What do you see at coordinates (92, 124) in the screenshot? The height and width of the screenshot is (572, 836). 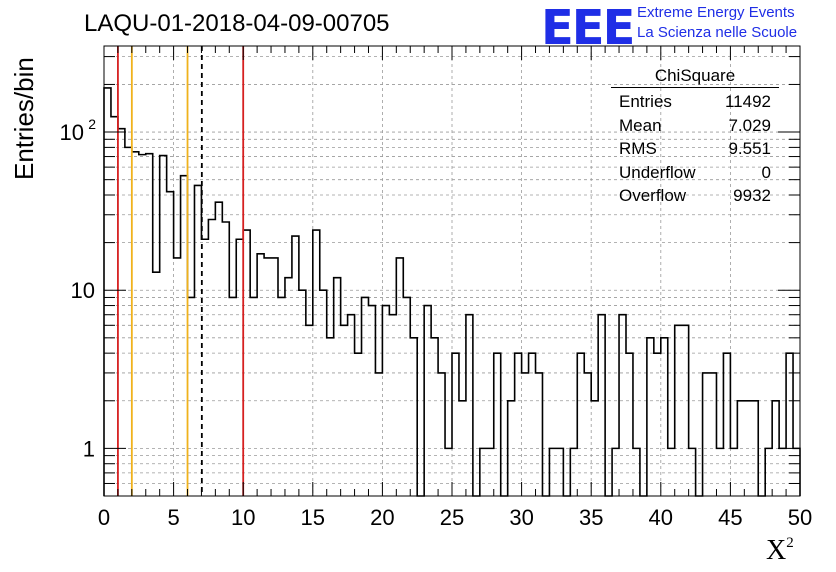 I see `y-tick-label-exponent: 2` at bounding box center [92, 124].